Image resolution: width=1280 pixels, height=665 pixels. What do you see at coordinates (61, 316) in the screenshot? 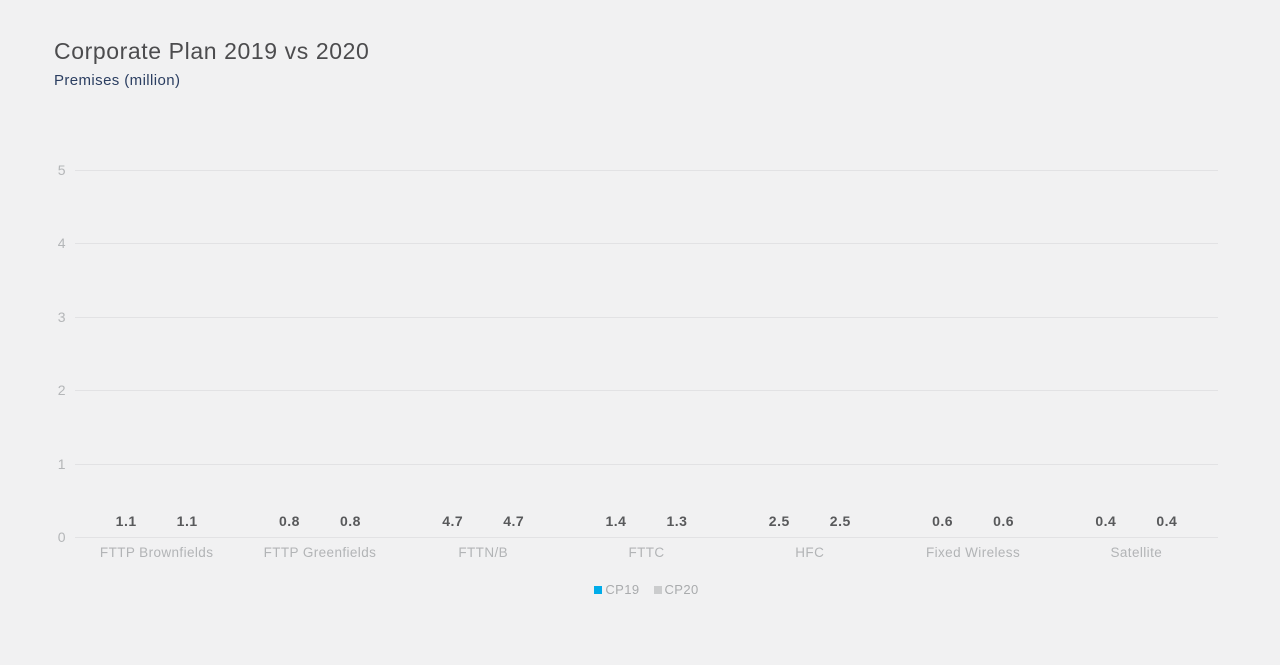
I see `y-tick-label: 3` at bounding box center [61, 316].